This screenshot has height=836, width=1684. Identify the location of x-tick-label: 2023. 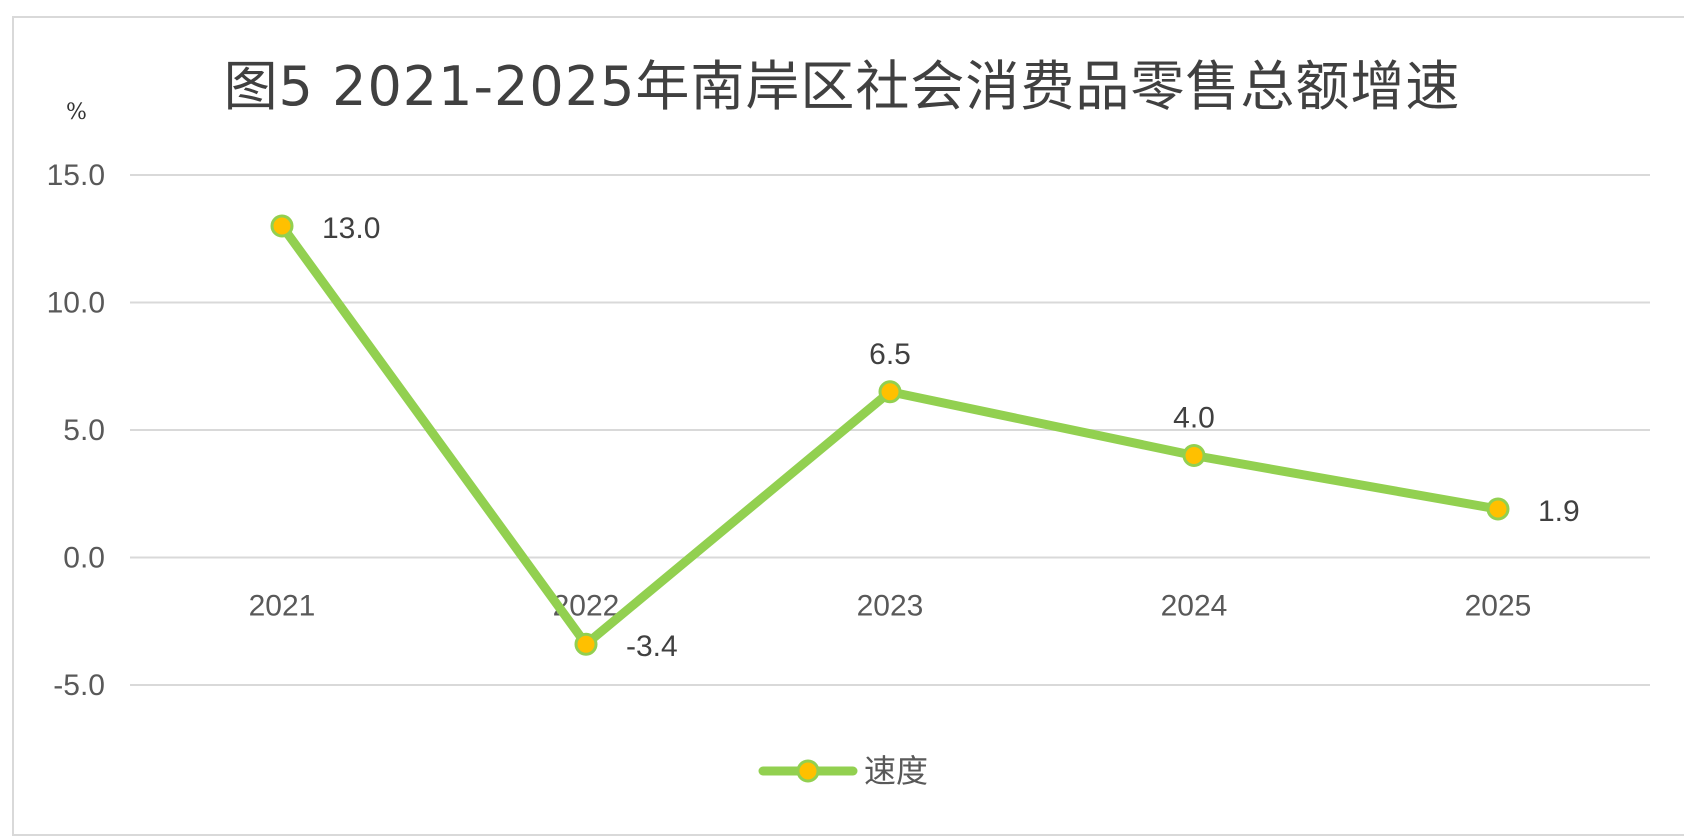
(890, 606).